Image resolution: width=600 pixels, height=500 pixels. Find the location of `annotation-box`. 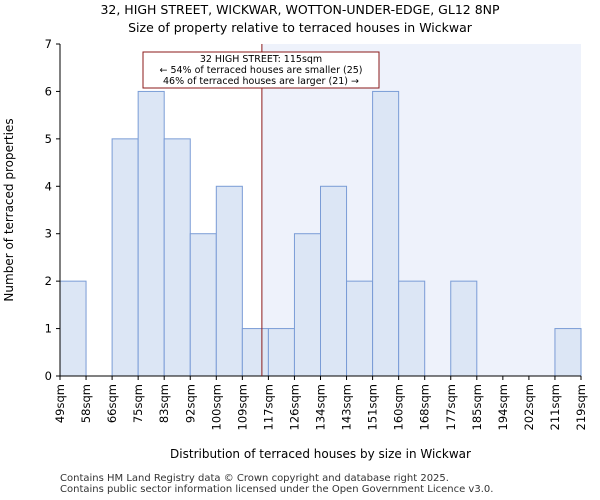

annotation-box is located at coordinates (261, 70).